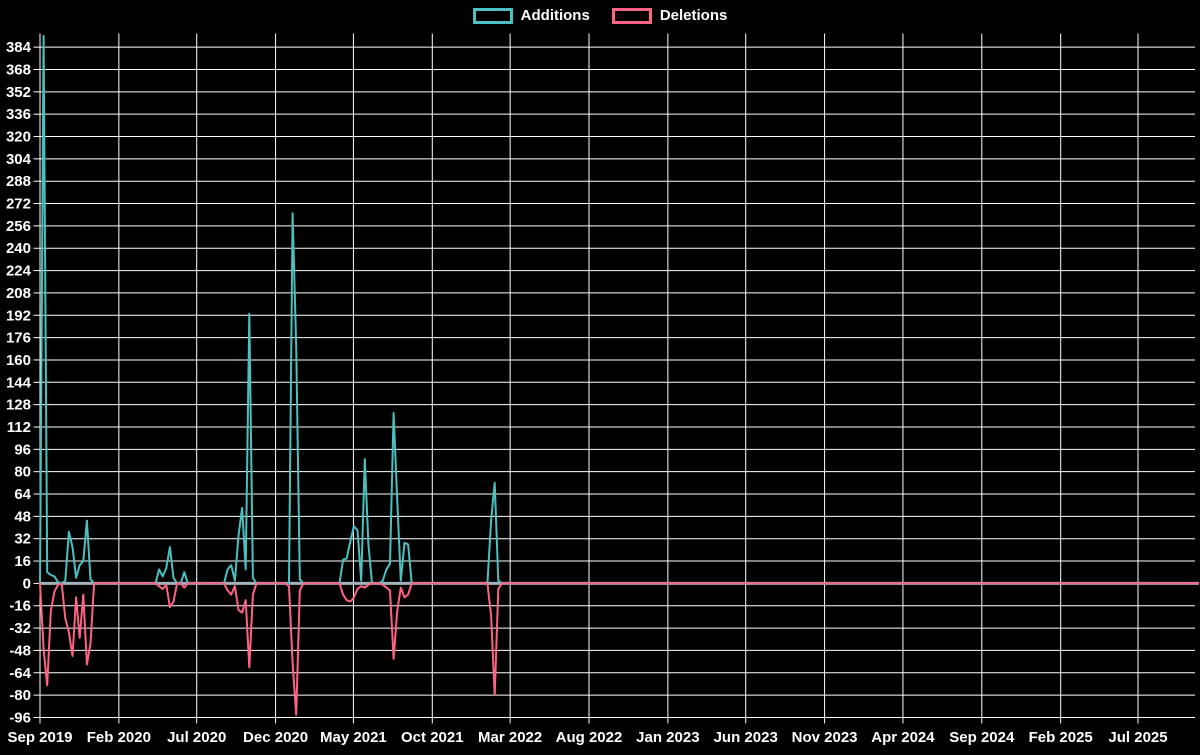  I want to click on y-tick-label: -32, so click(20, 628).